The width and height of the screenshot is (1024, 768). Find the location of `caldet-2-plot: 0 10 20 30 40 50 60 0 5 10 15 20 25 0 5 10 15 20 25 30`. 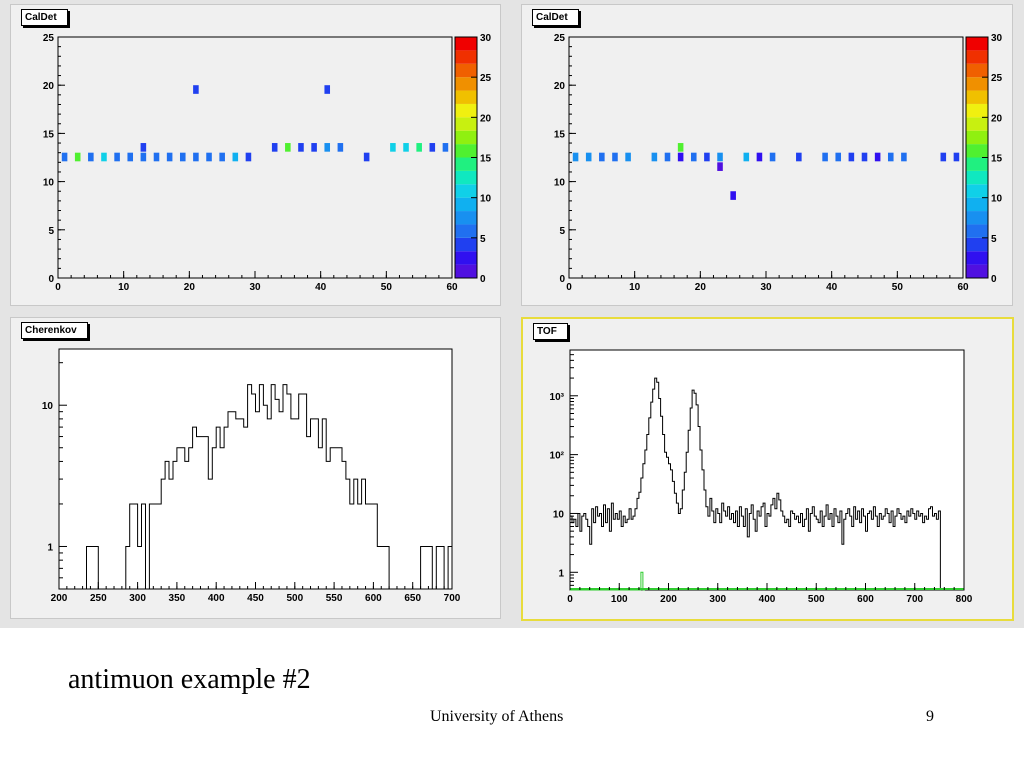

caldet-2-plot: 0 10 20 30 40 50 60 0 5 10 15 20 25 0 5 10 15 20 25 30 is located at coordinates (778, 163).